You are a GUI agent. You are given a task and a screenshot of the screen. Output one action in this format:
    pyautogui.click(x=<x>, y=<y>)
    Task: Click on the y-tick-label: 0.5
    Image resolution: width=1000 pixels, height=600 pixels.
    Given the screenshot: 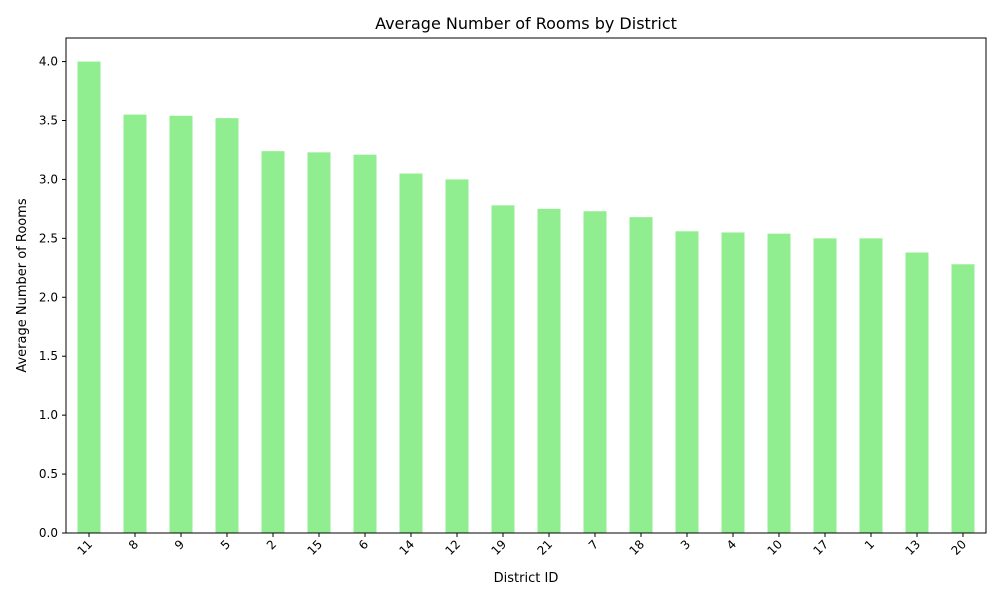 What is the action you would take?
    pyautogui.click(x=48, y=474)
    